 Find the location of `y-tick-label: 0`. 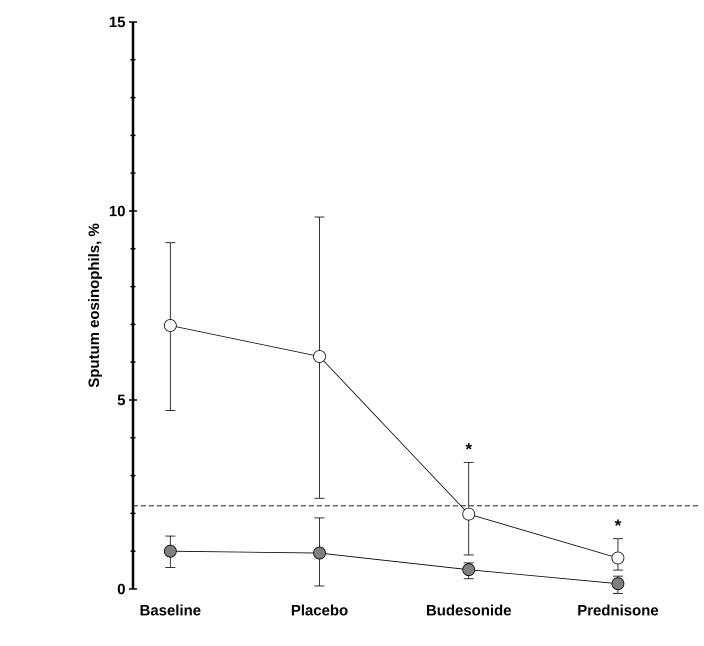

y-tick-label: 0 is located at coordinates (121, 589).